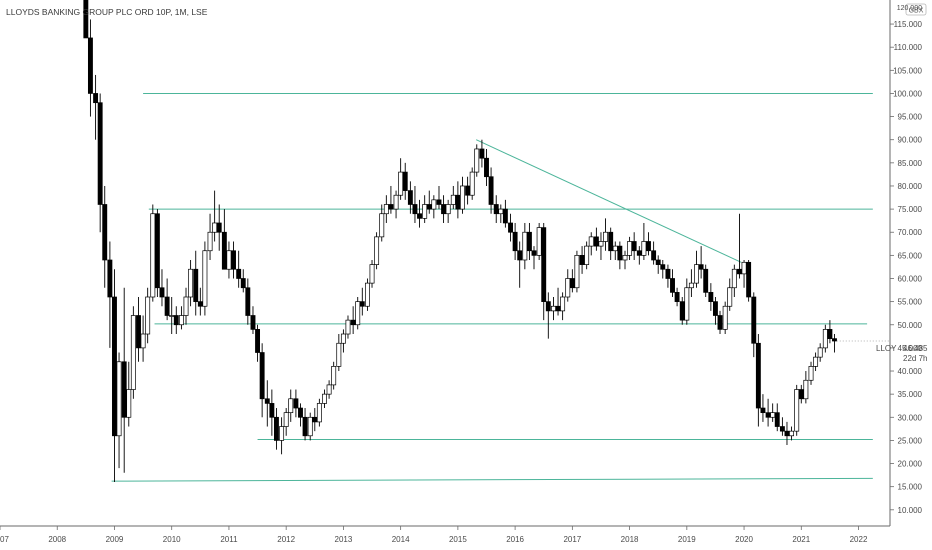 Image resolution: width=932 pixels, height=550 pixels. Describe the element at coordinates (910, 371) in the screenshot. I see `y-tick-label: 40.000` at that location.